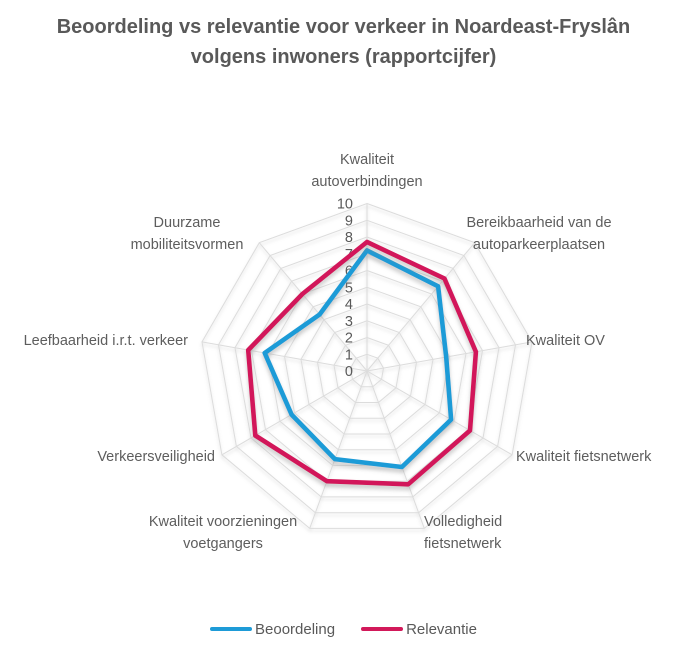 The height and width of the screenshot is (651, 687). What do you see at coordinates (367, 171) in the screenshot?
I see `axis-label-kwaliteit-autoverbindingen: Kwaliteit autoverbindingen` at bounding box center [367, 171].